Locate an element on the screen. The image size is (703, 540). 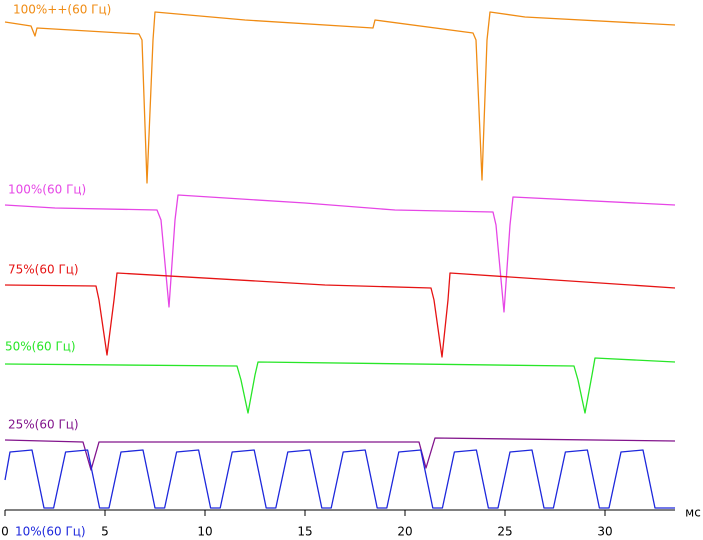
x-axis-label: мс is located at coordinates (693, 513).